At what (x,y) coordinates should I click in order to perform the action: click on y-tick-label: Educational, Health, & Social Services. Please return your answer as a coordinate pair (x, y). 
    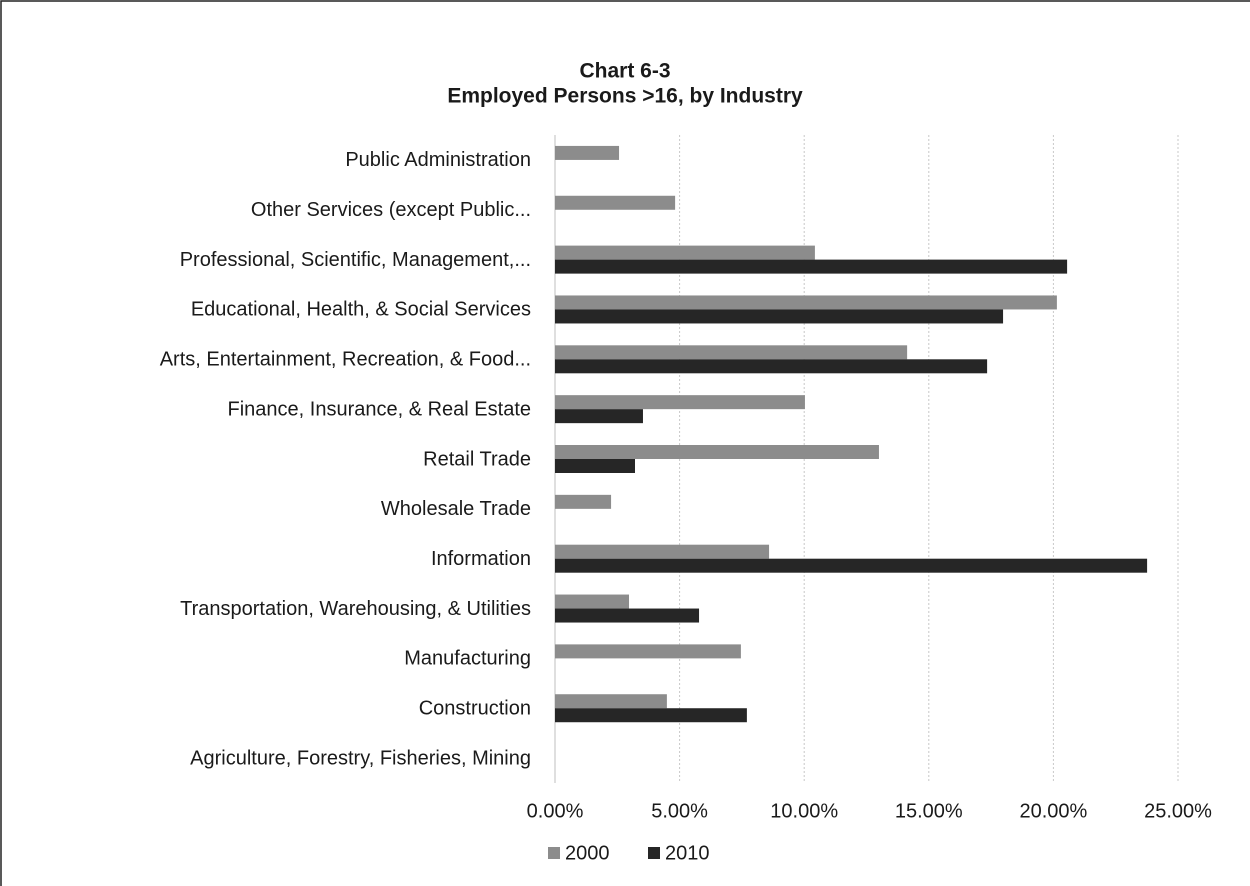
    Looking at the image, I should click on (361, 310).